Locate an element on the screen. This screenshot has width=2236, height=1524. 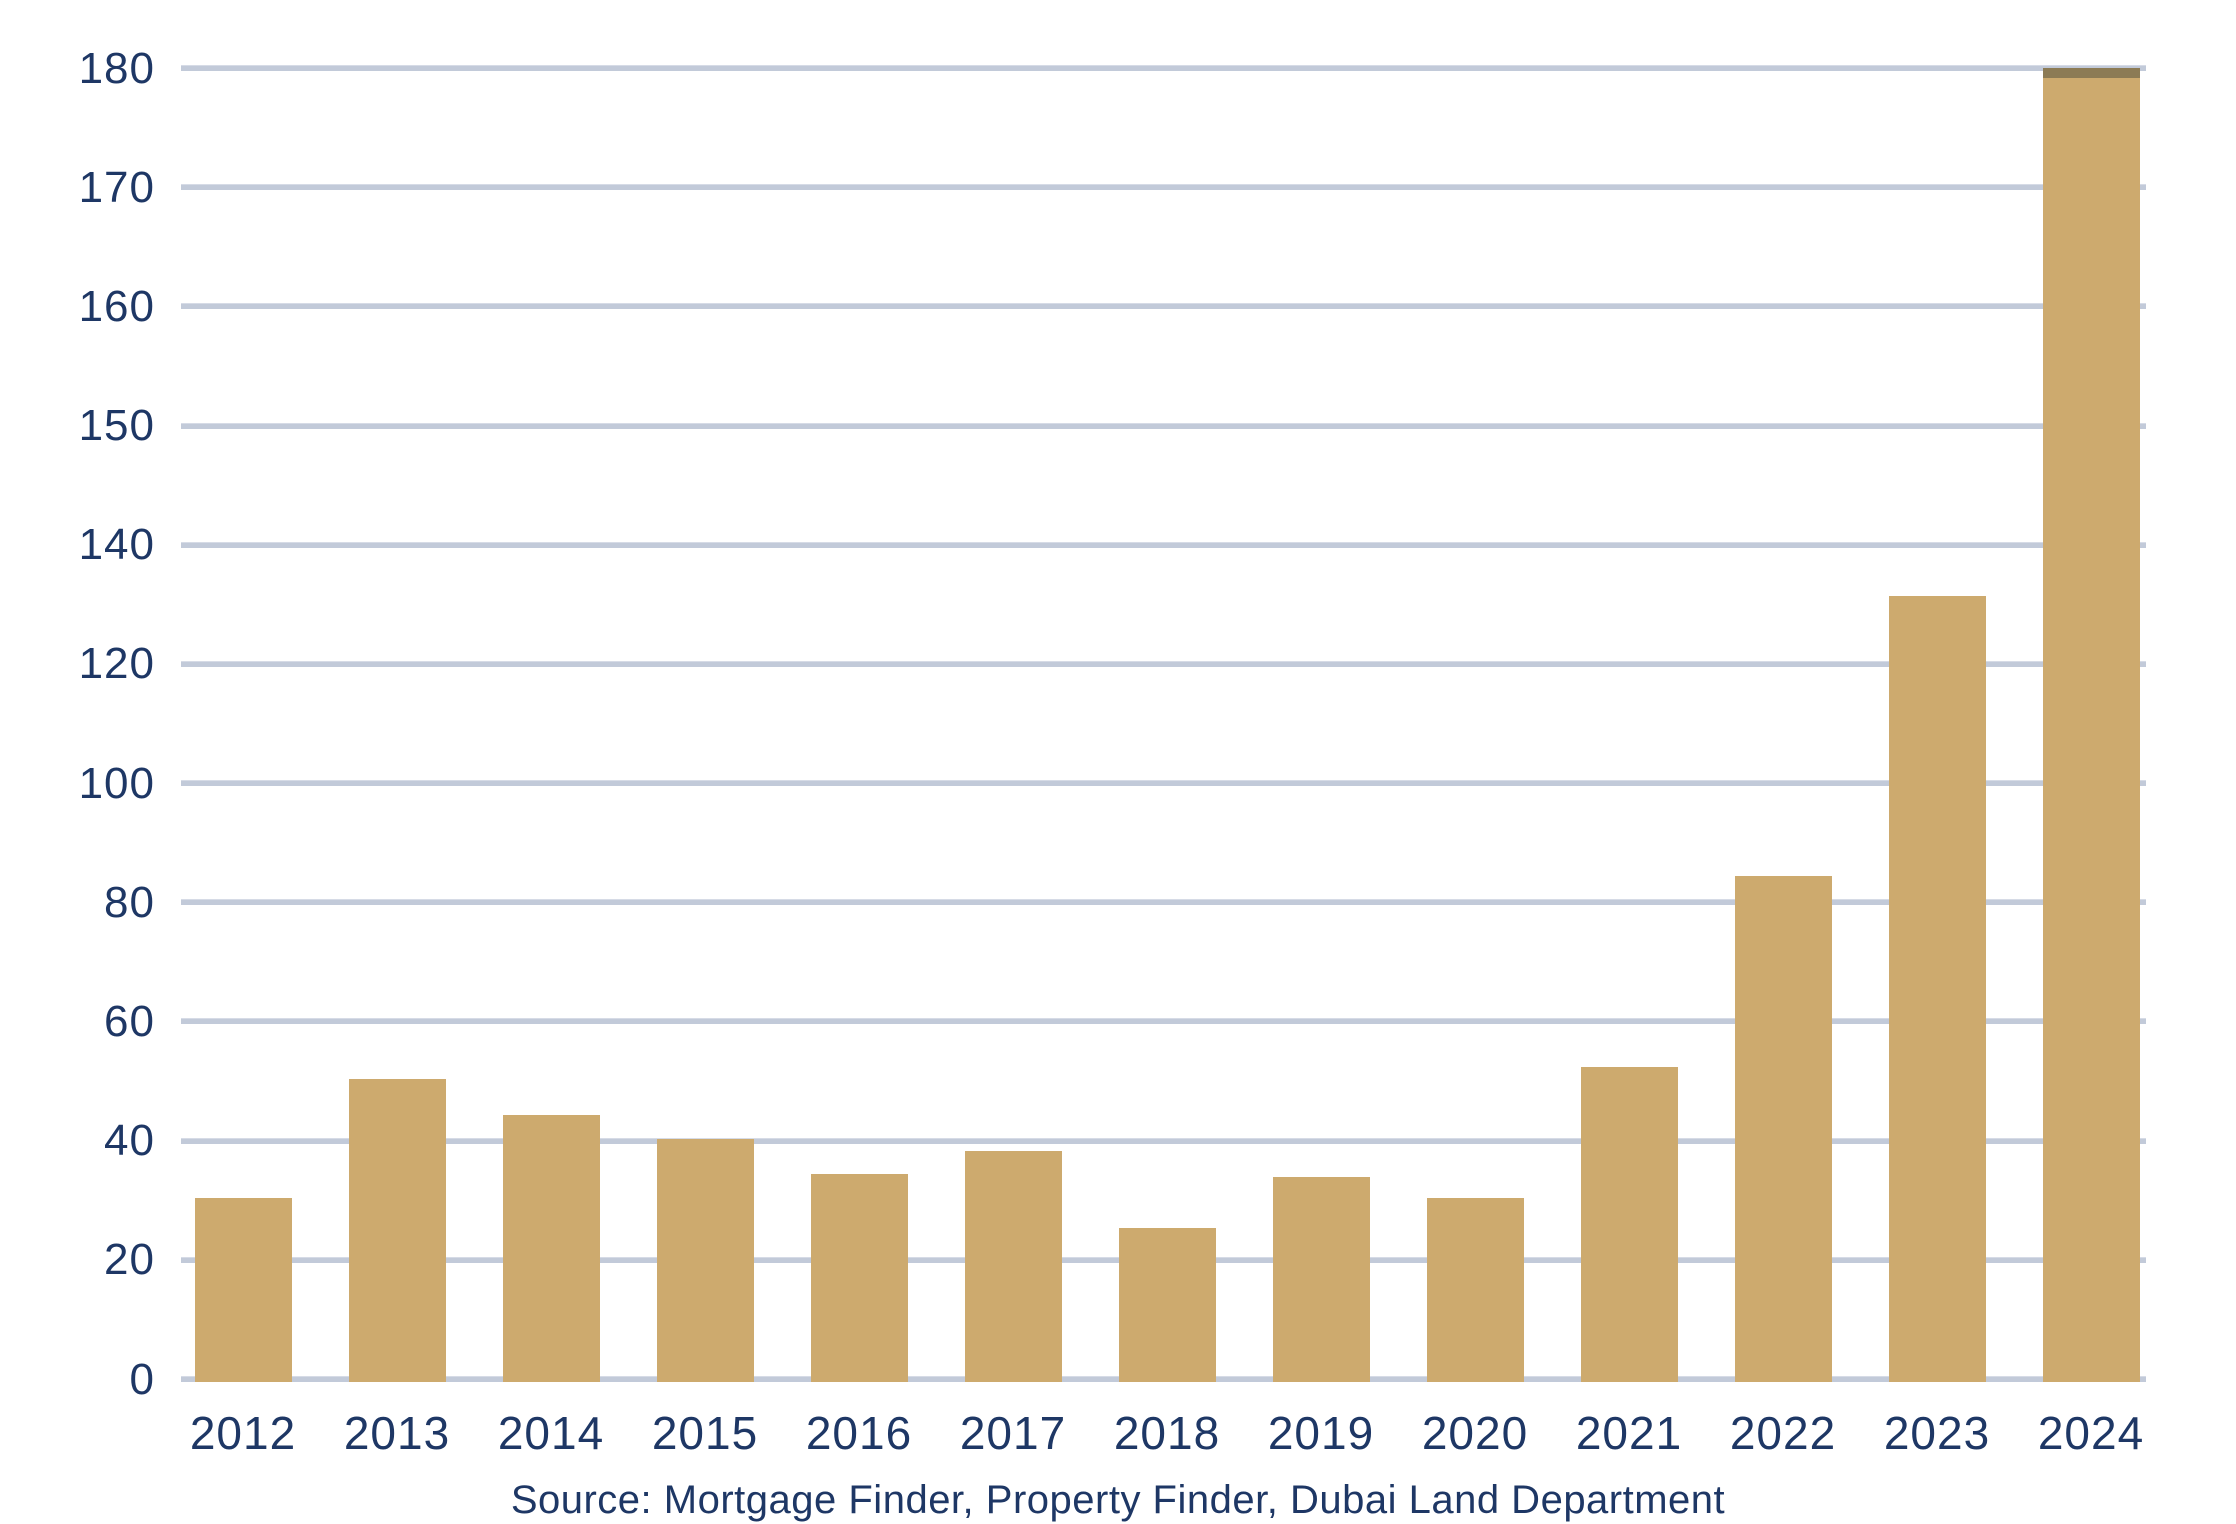
bar-2024 is located at coordinates (2091, 725).